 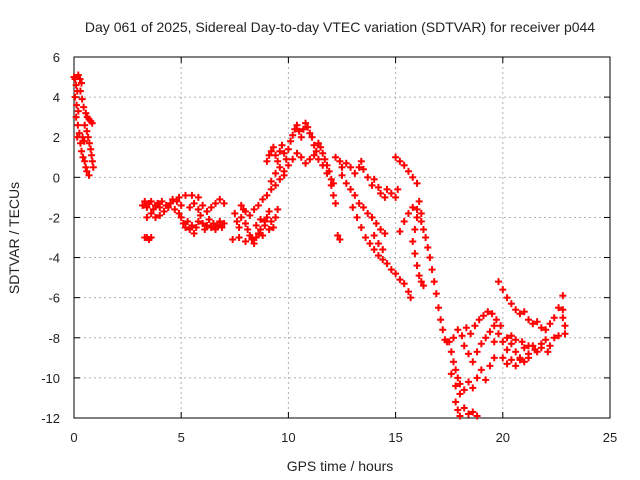 I want to click on y-tick-label: 6, so click(x=56, y=57).